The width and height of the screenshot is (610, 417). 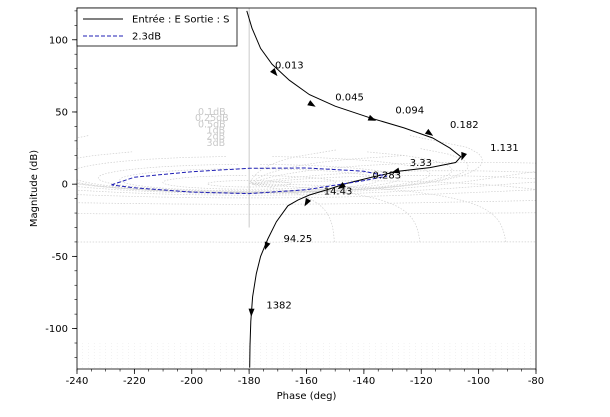 I want to click on x-tick-label: -120, so click(x=421, y=381).